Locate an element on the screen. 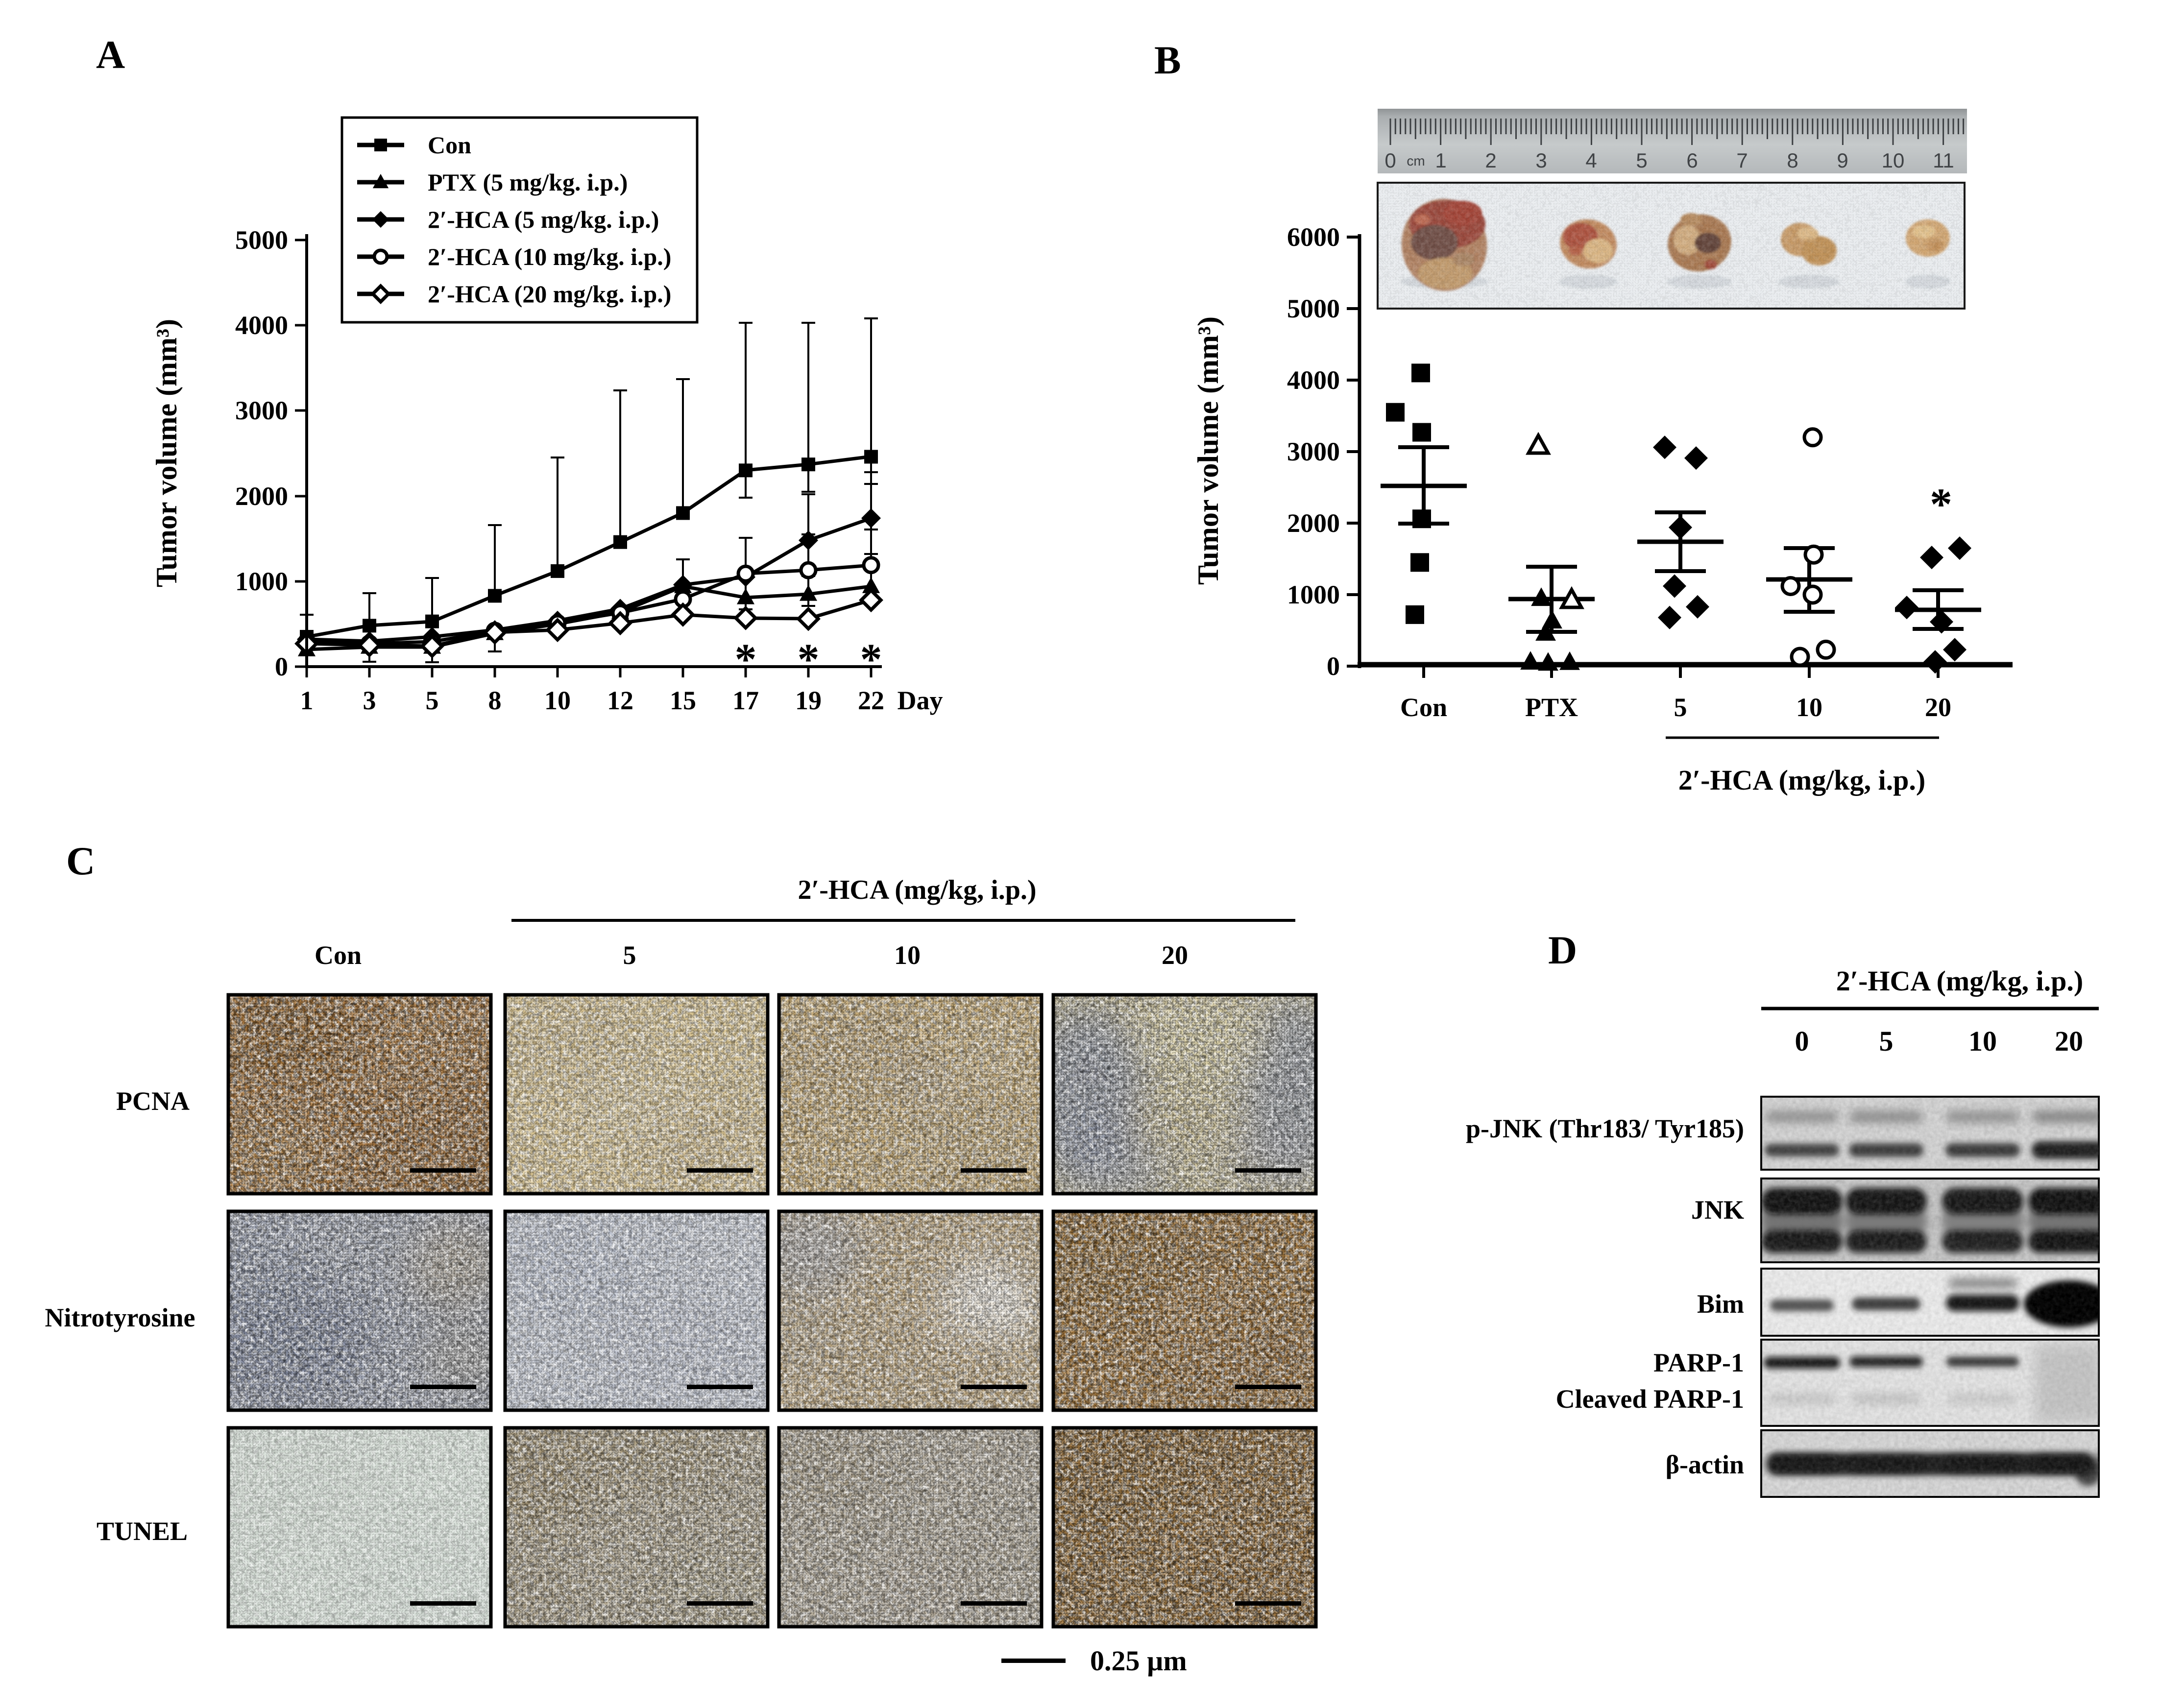  svg-text: PARP-1 is located at coordinates (1698, 1362).